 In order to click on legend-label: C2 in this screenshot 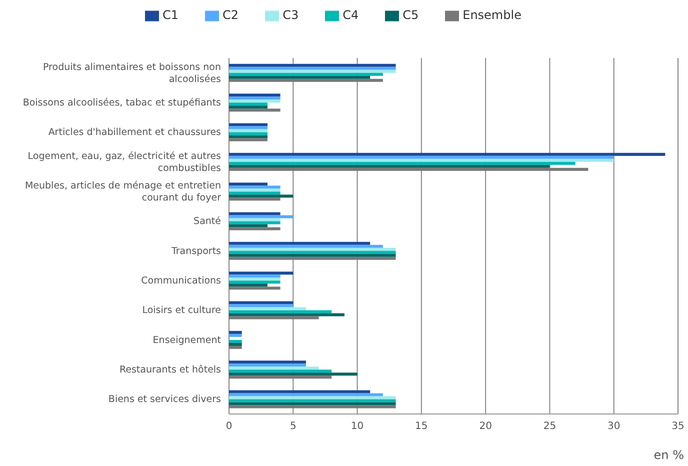, I will do `click(230, 15)`.